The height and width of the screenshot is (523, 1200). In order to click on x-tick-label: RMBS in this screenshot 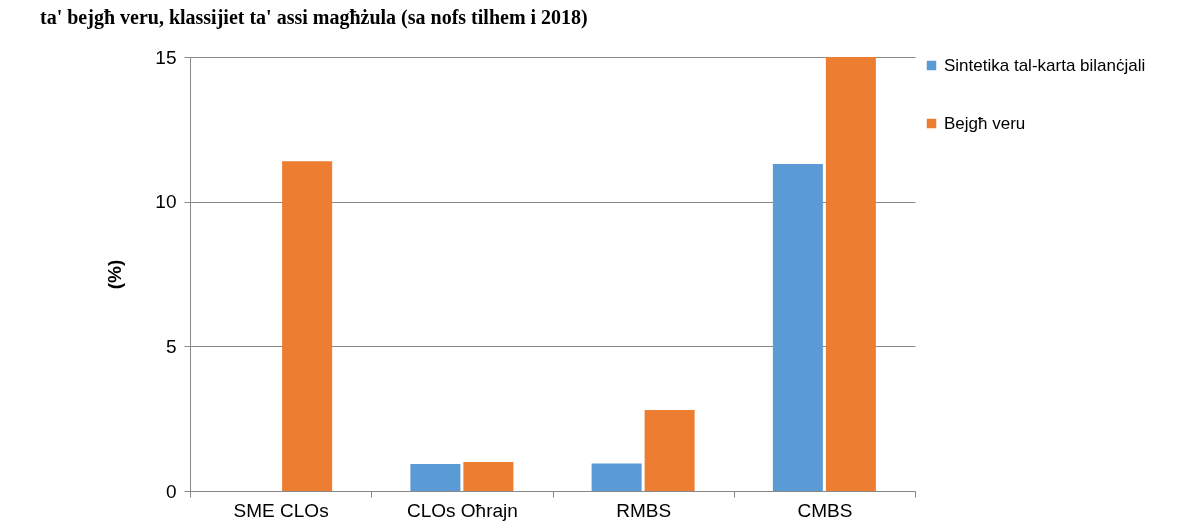, I will do `click(644, 510)`.